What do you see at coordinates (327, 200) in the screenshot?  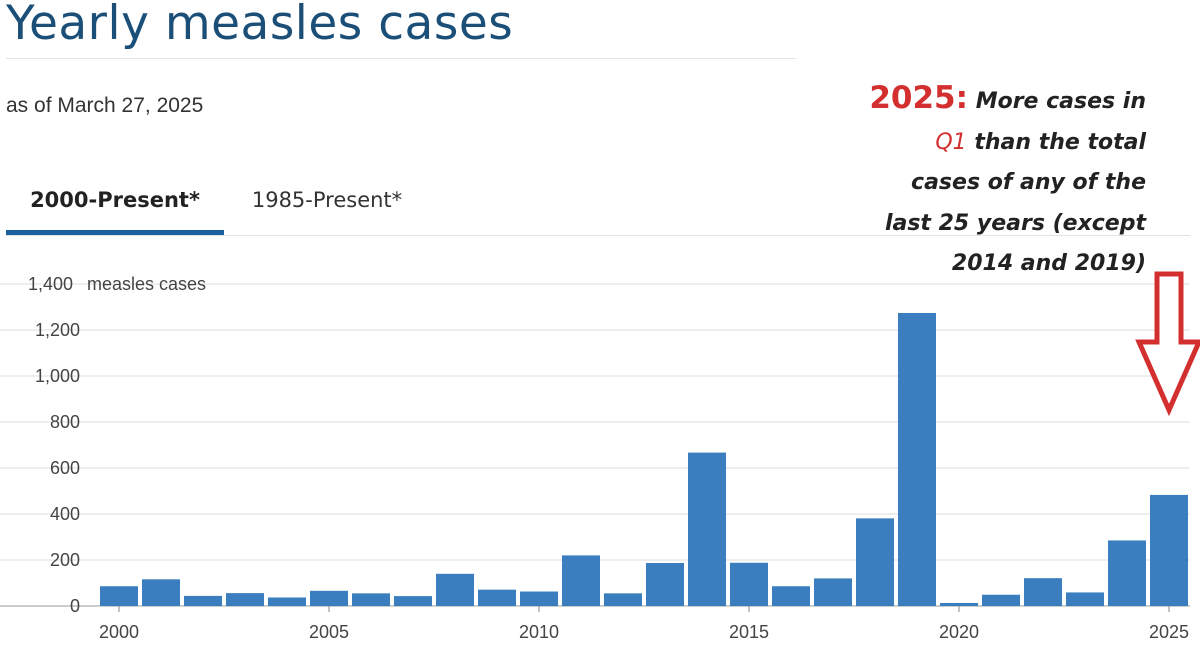 I see `tab-1985-present: 1985-Present*` at bounding box center [327, 200].